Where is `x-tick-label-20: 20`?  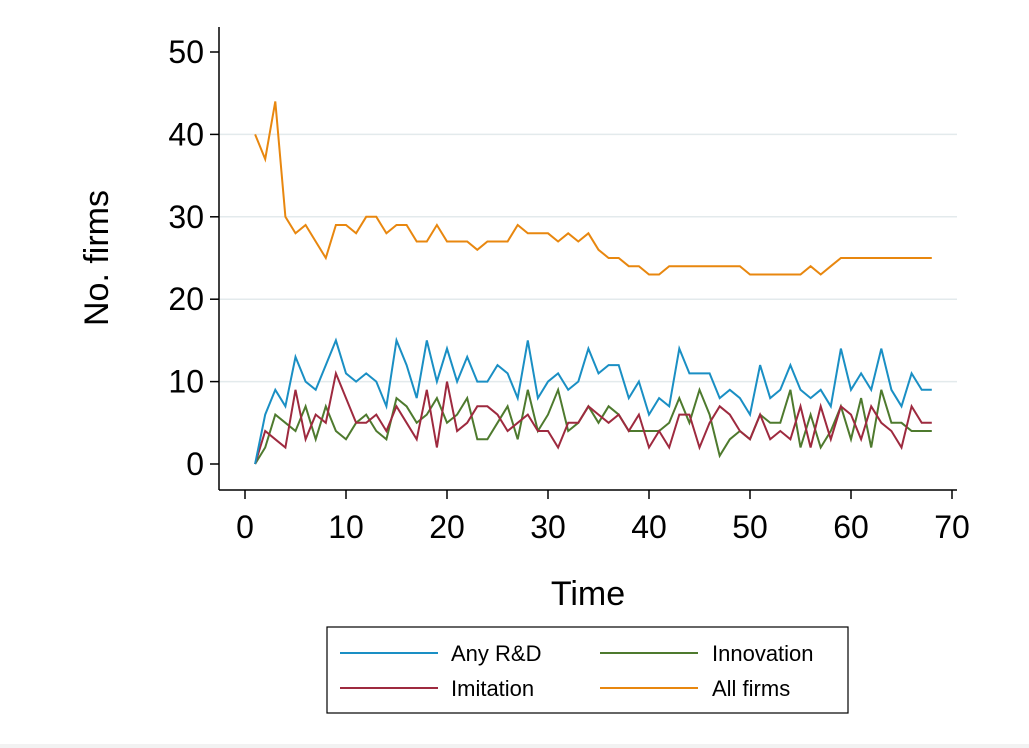 x-tick-label-20: 20 is located at coordinates (447, 527).